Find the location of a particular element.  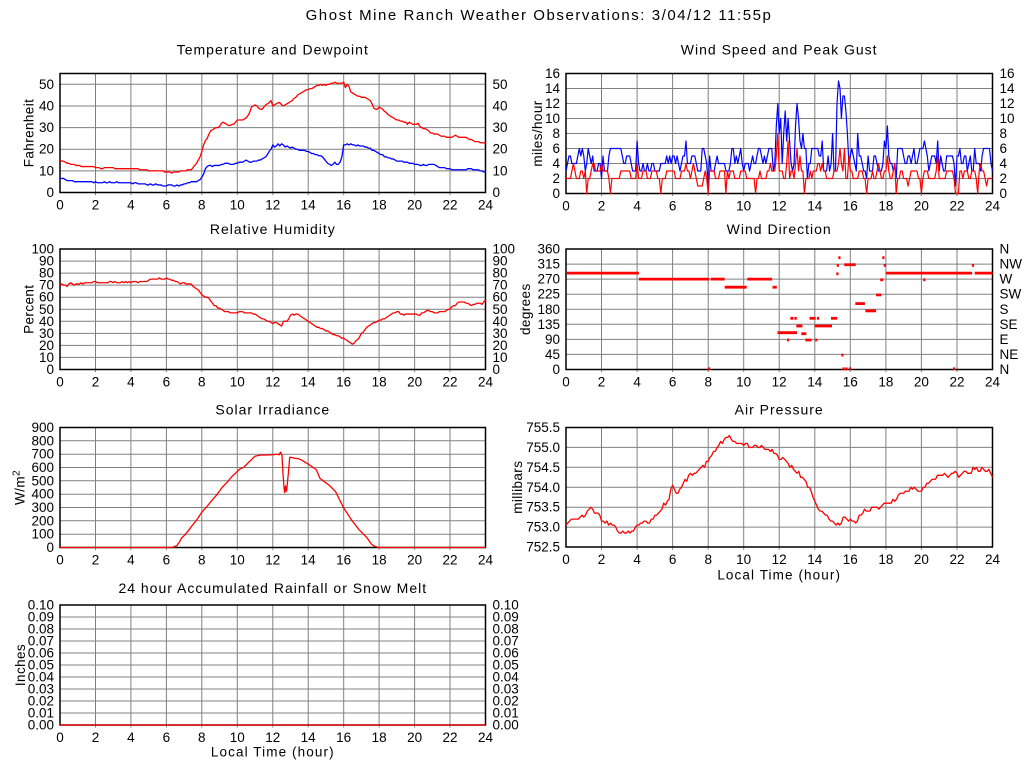

svg-text: NW is located at coordinates (1011, 264).